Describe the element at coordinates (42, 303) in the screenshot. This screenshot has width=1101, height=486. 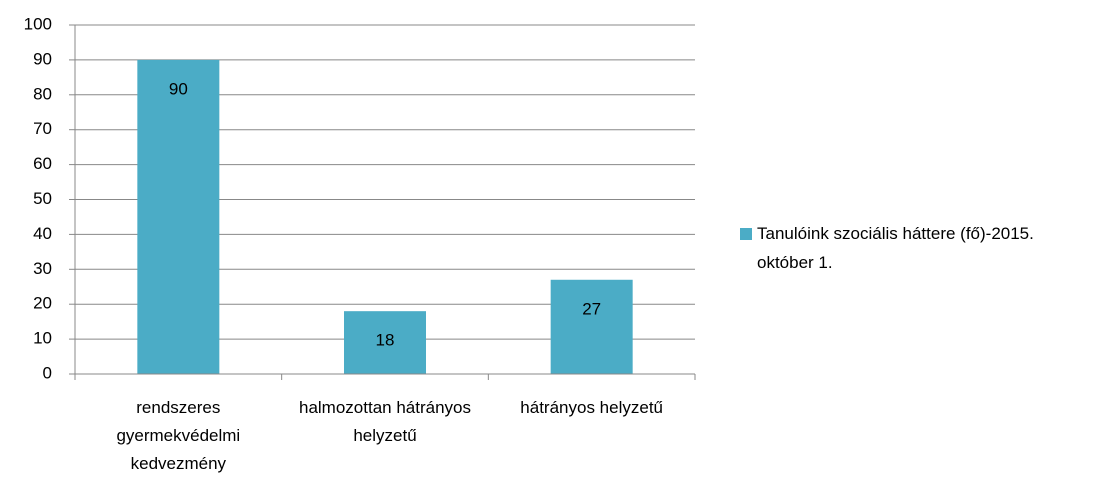
I see `y-tick-label: 20` at that location.